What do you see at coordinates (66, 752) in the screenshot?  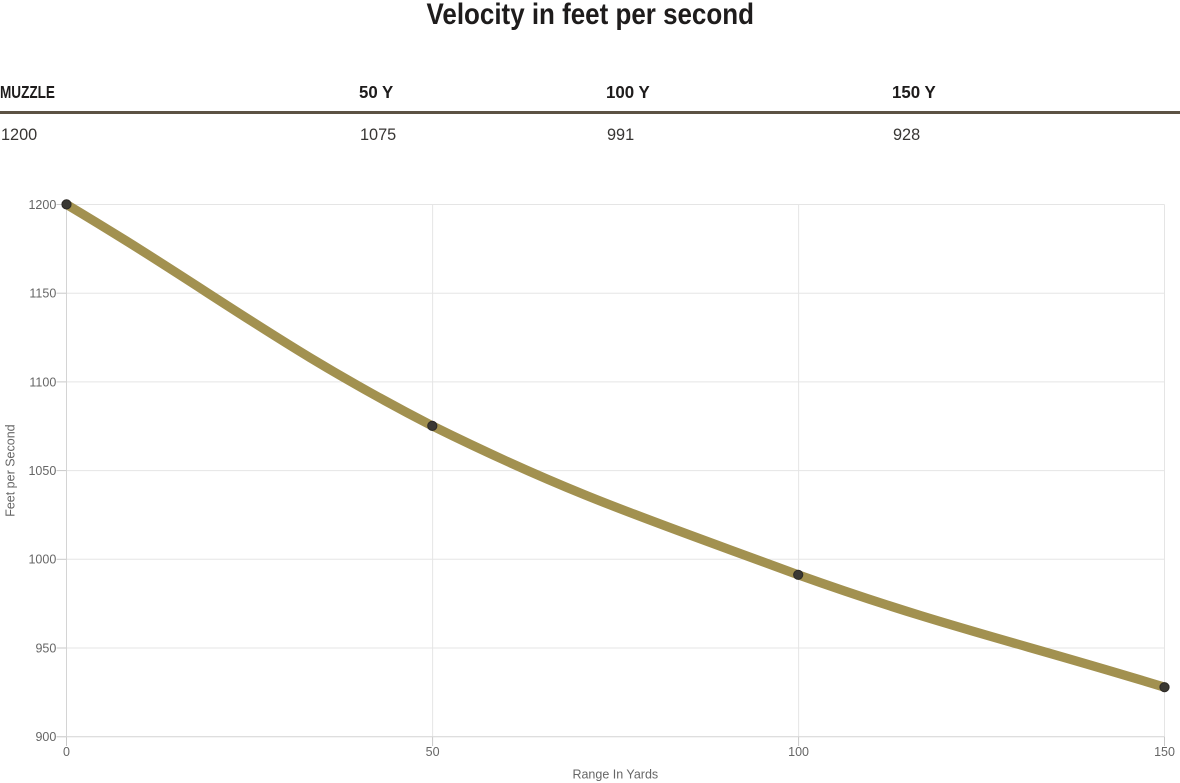 I see `svg-text: 0` at bounding box center [66, 752].